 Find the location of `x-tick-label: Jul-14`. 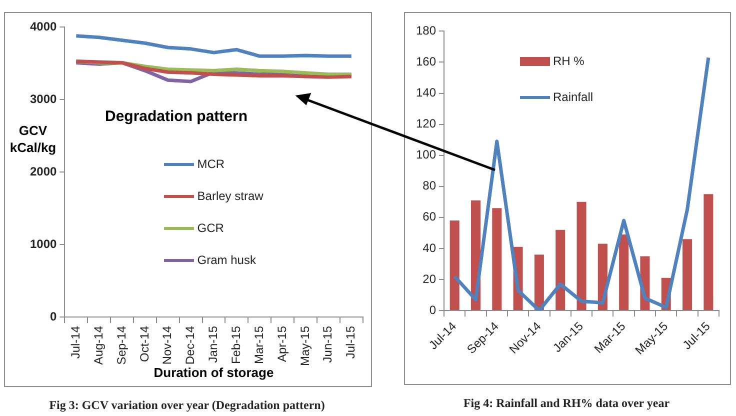

x-tick-label: Jul-14 is located at coordinates (75, 342).